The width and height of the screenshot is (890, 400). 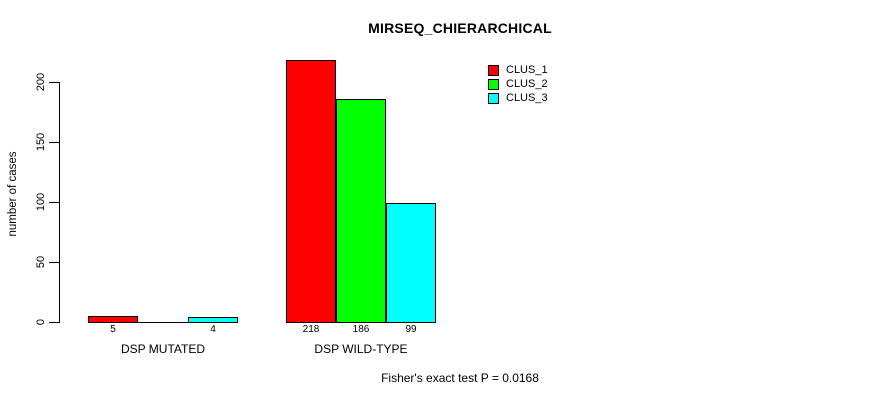 What do you see at coordinates (13, 194) in the screenshot?
I see `y-axis-label: number of cases` at bounding box center [13, 194].